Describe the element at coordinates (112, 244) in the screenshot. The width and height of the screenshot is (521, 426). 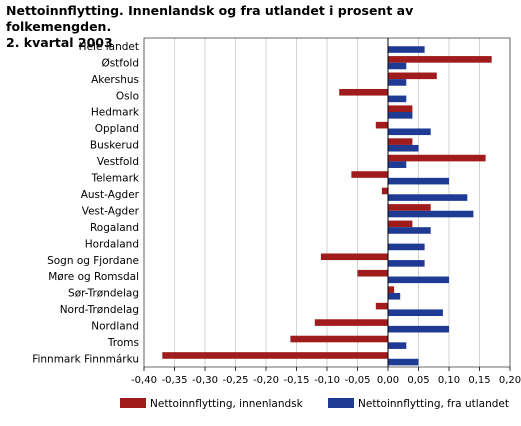
I see `category-label-12: Hordaland` at that location.